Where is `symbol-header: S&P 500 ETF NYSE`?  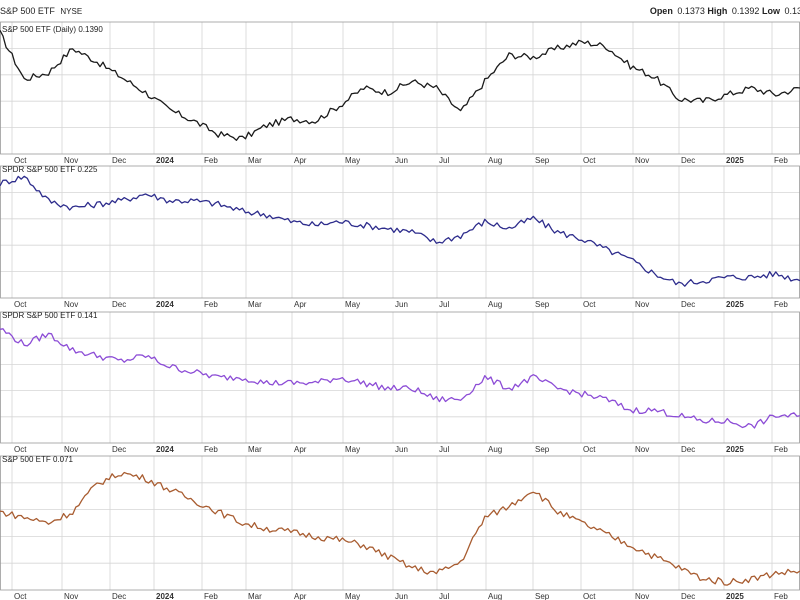 symbol-header: S&P 500 ETF NYSE is located at coordinates (41, 13).